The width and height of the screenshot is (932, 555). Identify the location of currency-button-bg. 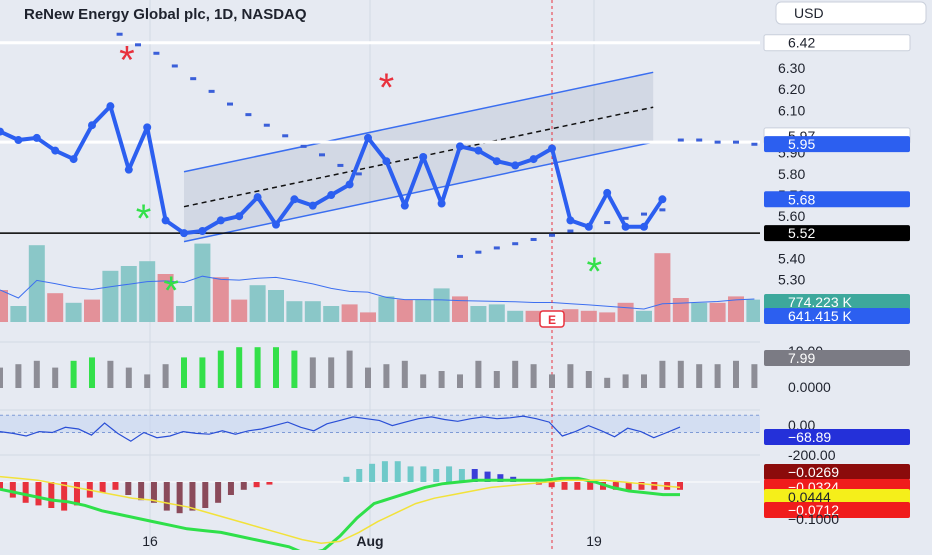
(851, 13).